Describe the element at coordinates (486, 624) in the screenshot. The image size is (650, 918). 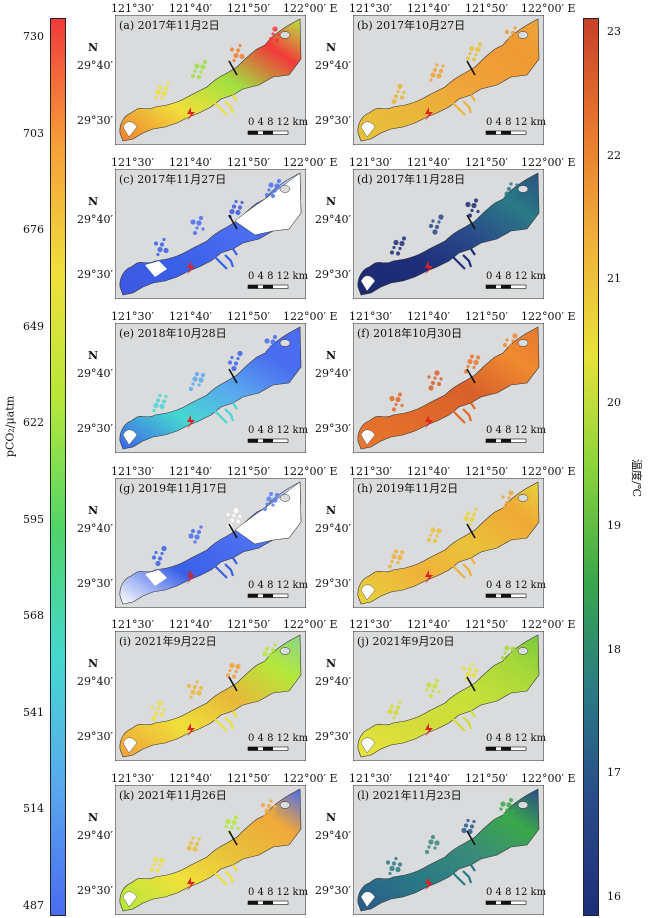
I see `longitude-label: 121°50′` at that location.